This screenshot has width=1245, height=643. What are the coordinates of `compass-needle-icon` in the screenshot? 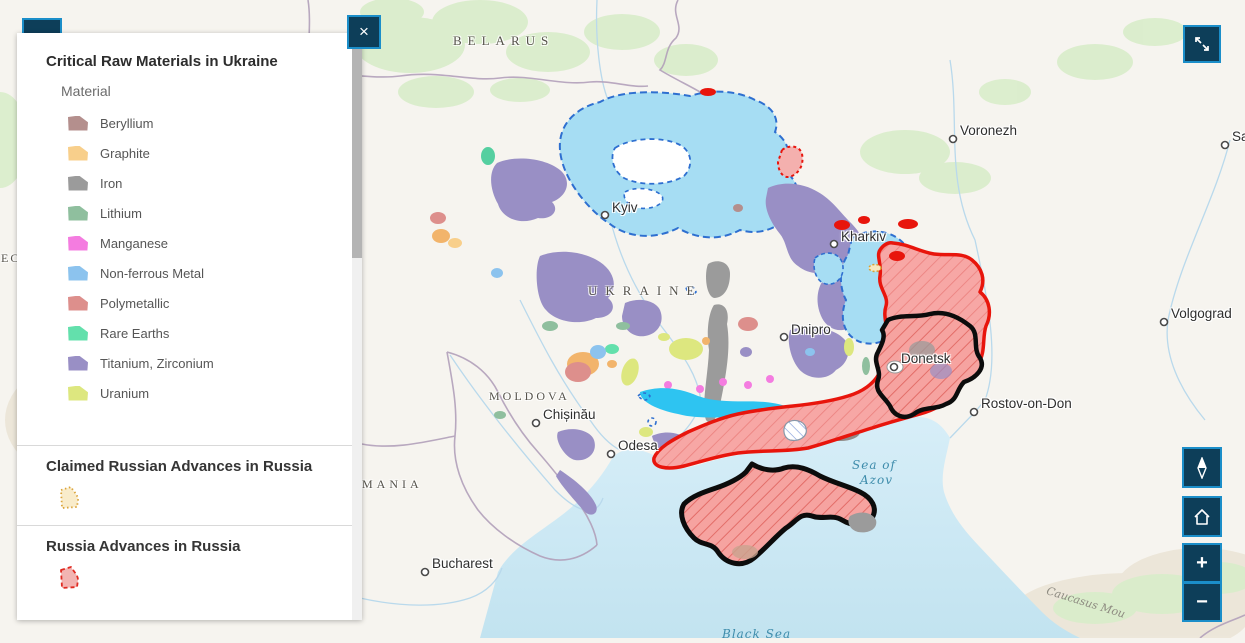 It's located at (1202, 467).